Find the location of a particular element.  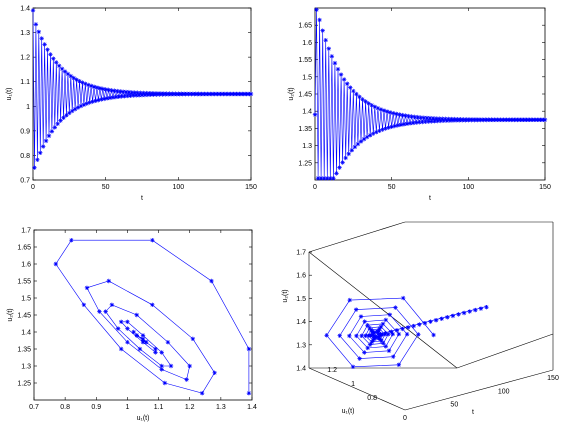

x-tick-label: 0.8 is located at coordinates (65, 407).